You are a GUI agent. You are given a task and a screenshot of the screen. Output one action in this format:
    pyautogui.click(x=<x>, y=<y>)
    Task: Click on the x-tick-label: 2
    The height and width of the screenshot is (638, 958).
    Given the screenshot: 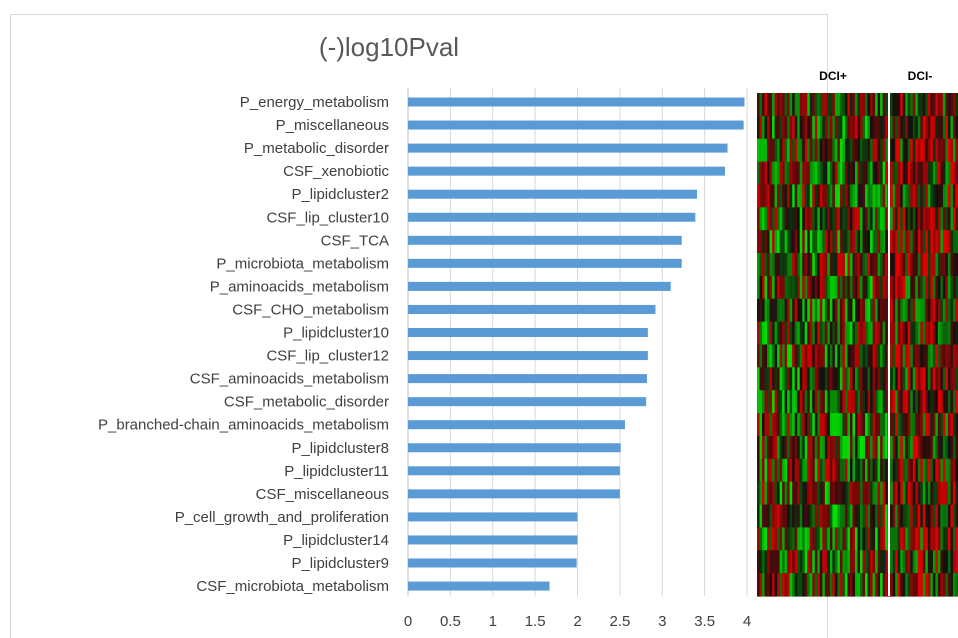 What is the action you would take?
    pyautogui.click(x=577, y=621)
    